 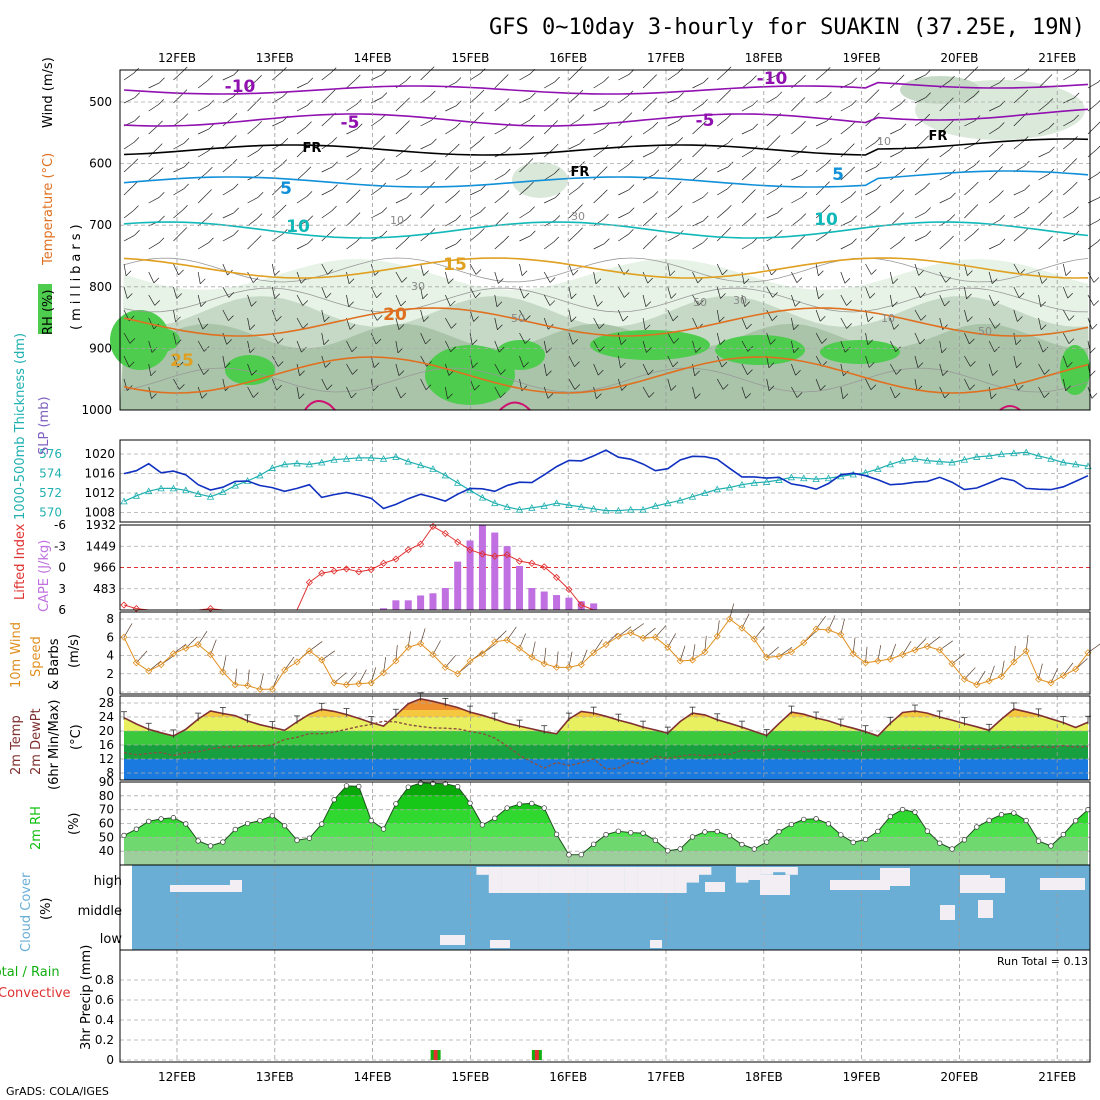 What do you see at coordinates (110, 1060) in the screenshot?
I see `precip-tick-label: 0` at bounding box center [110, 1060].